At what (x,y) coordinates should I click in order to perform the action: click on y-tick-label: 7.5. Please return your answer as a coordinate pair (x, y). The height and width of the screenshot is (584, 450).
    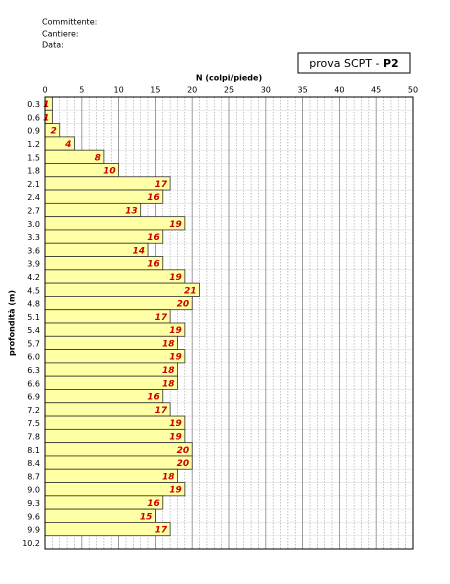
    Looking at the image, I should click on (33, 423).